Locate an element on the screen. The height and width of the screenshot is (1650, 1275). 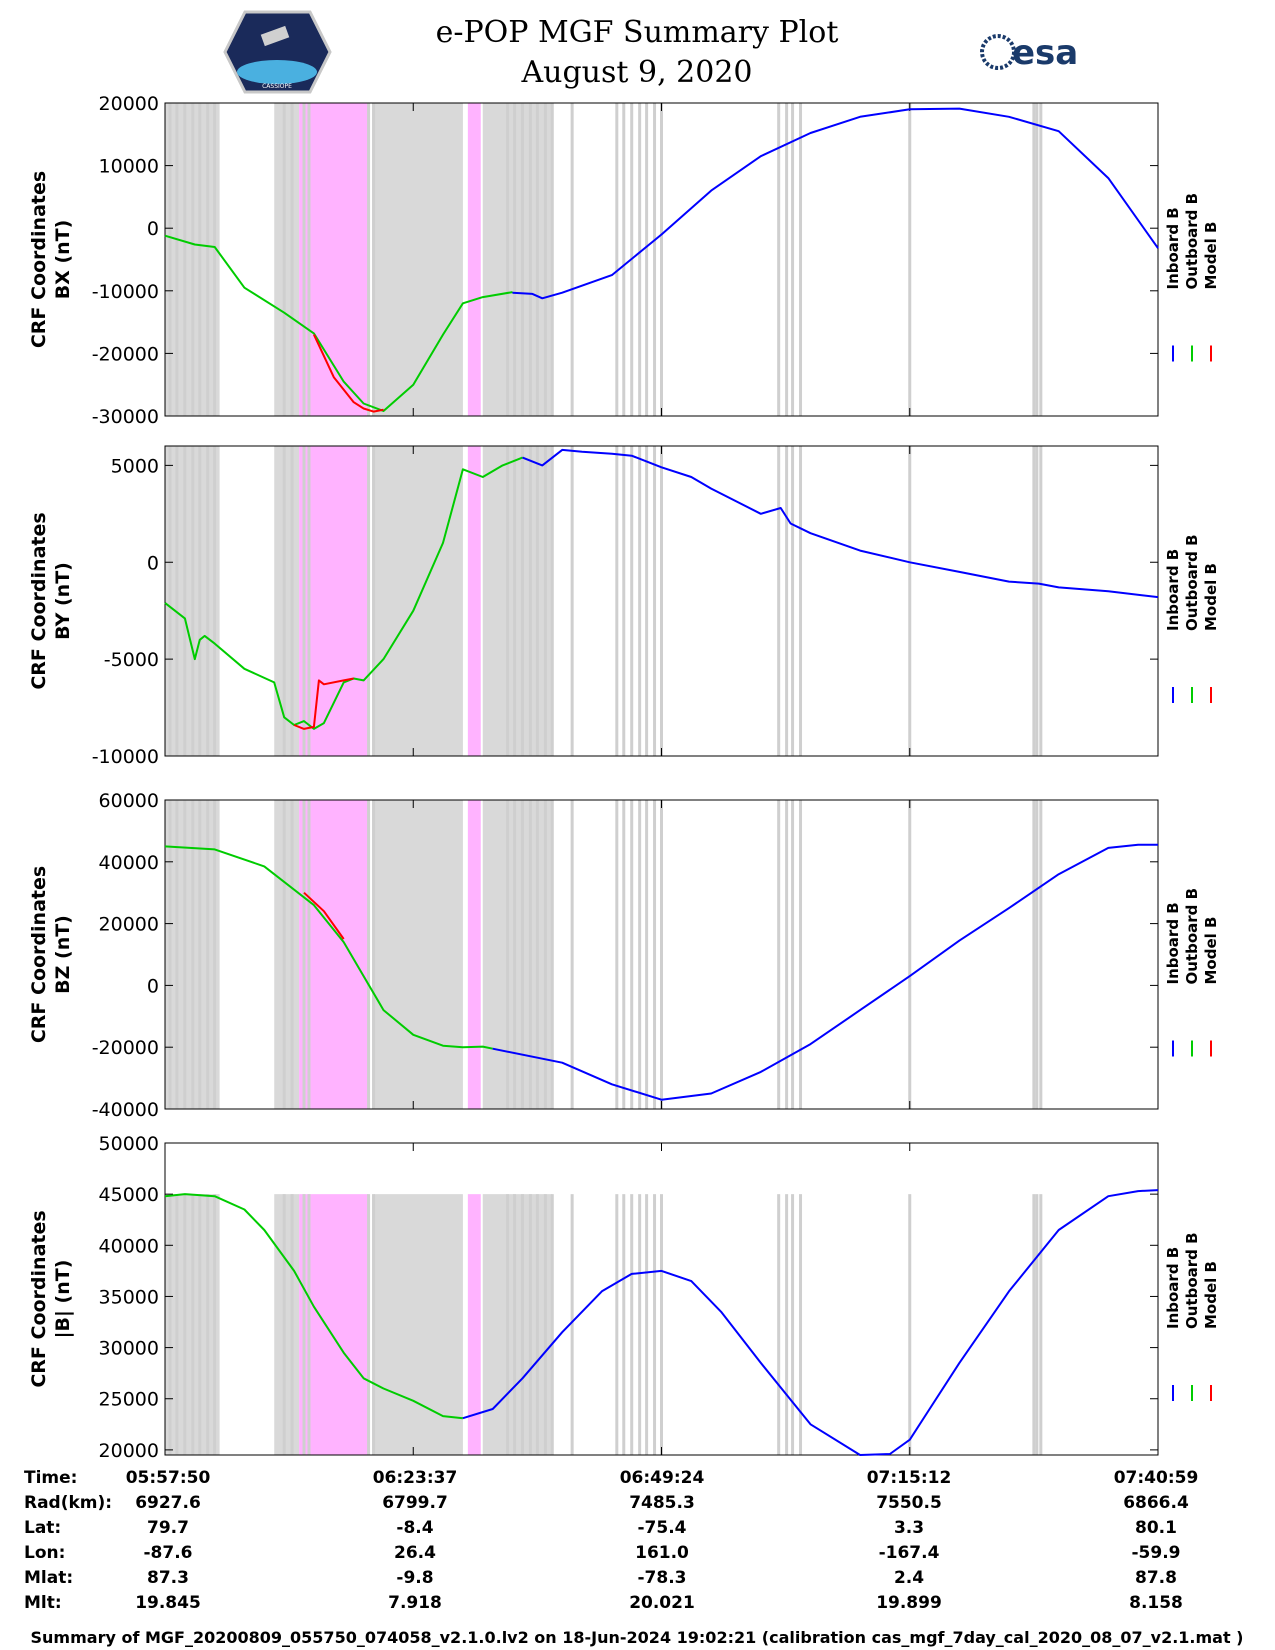
y-tick-label: 5000 is located at coordinates (135, 466).